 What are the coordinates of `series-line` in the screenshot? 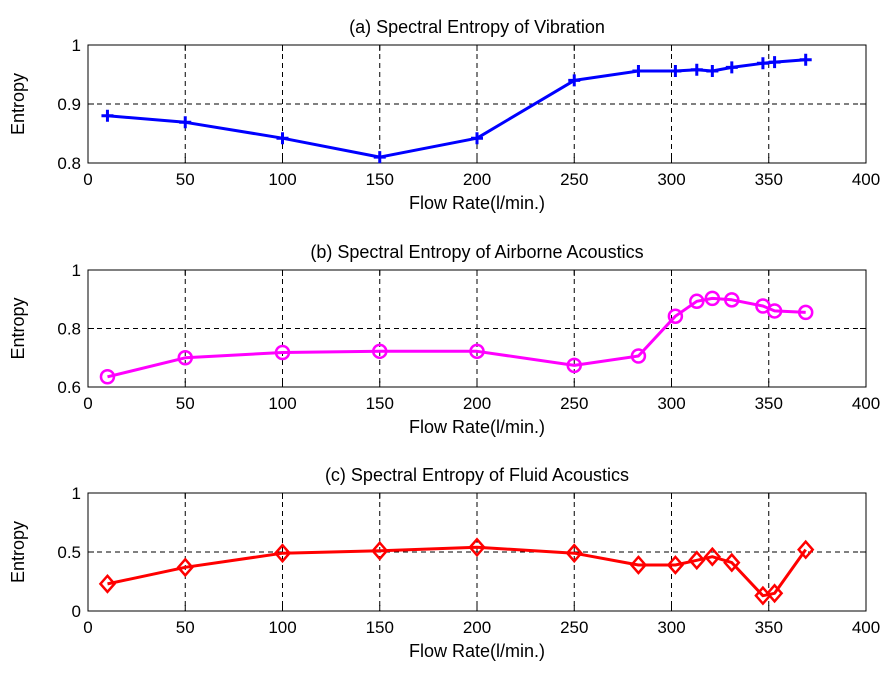 It's located at (457, 571).